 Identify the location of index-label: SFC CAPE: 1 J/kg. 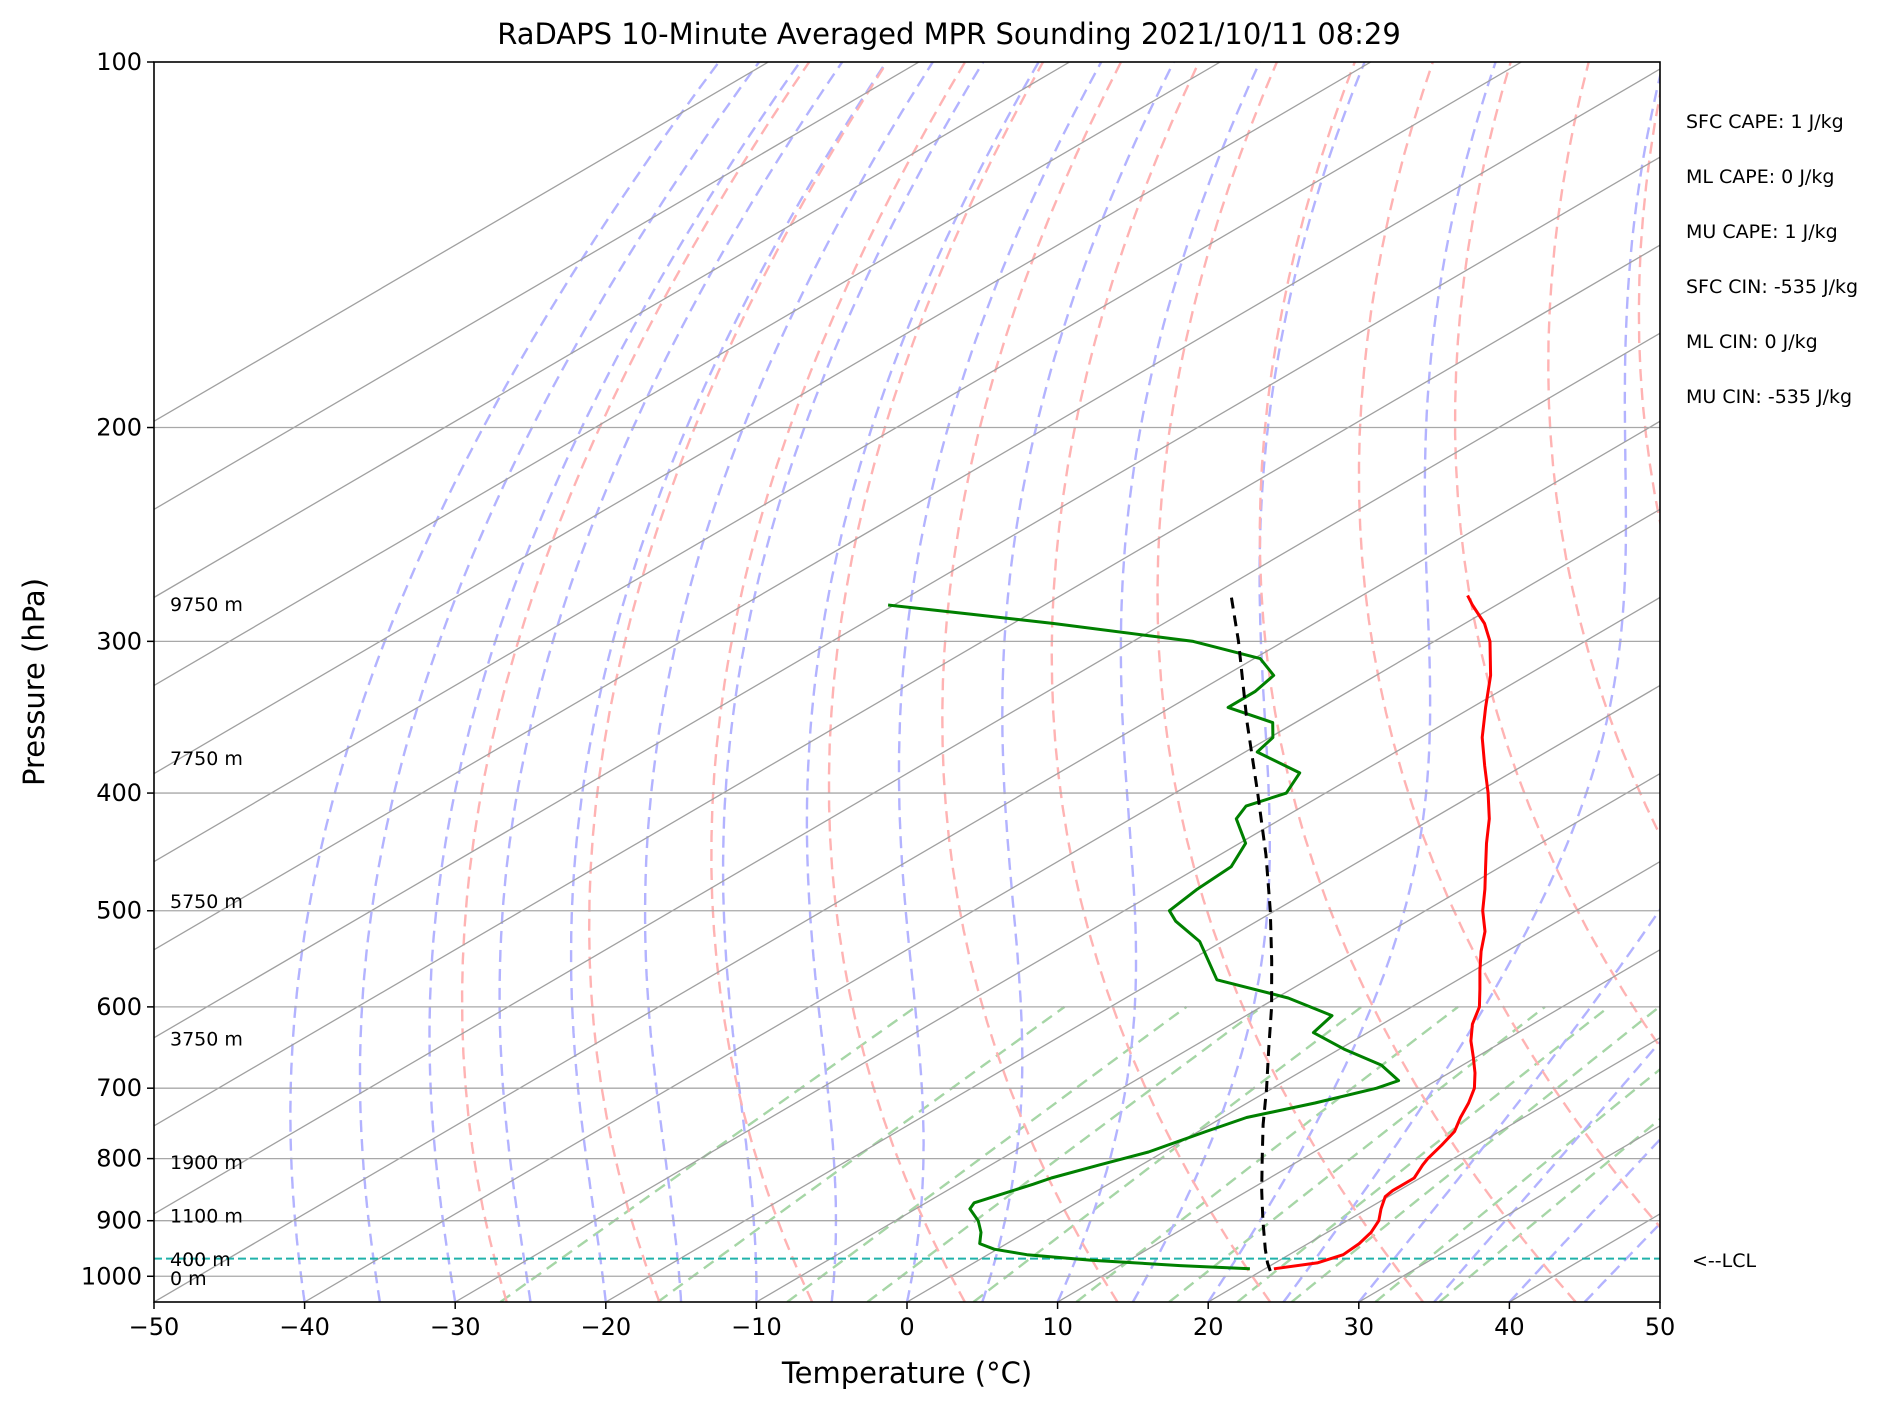
(1765, 122).